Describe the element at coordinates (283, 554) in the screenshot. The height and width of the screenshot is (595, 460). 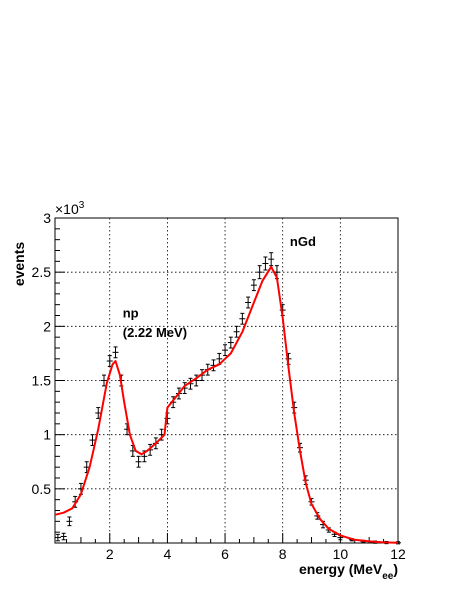
I see `x-tick-label: 8` at that location.